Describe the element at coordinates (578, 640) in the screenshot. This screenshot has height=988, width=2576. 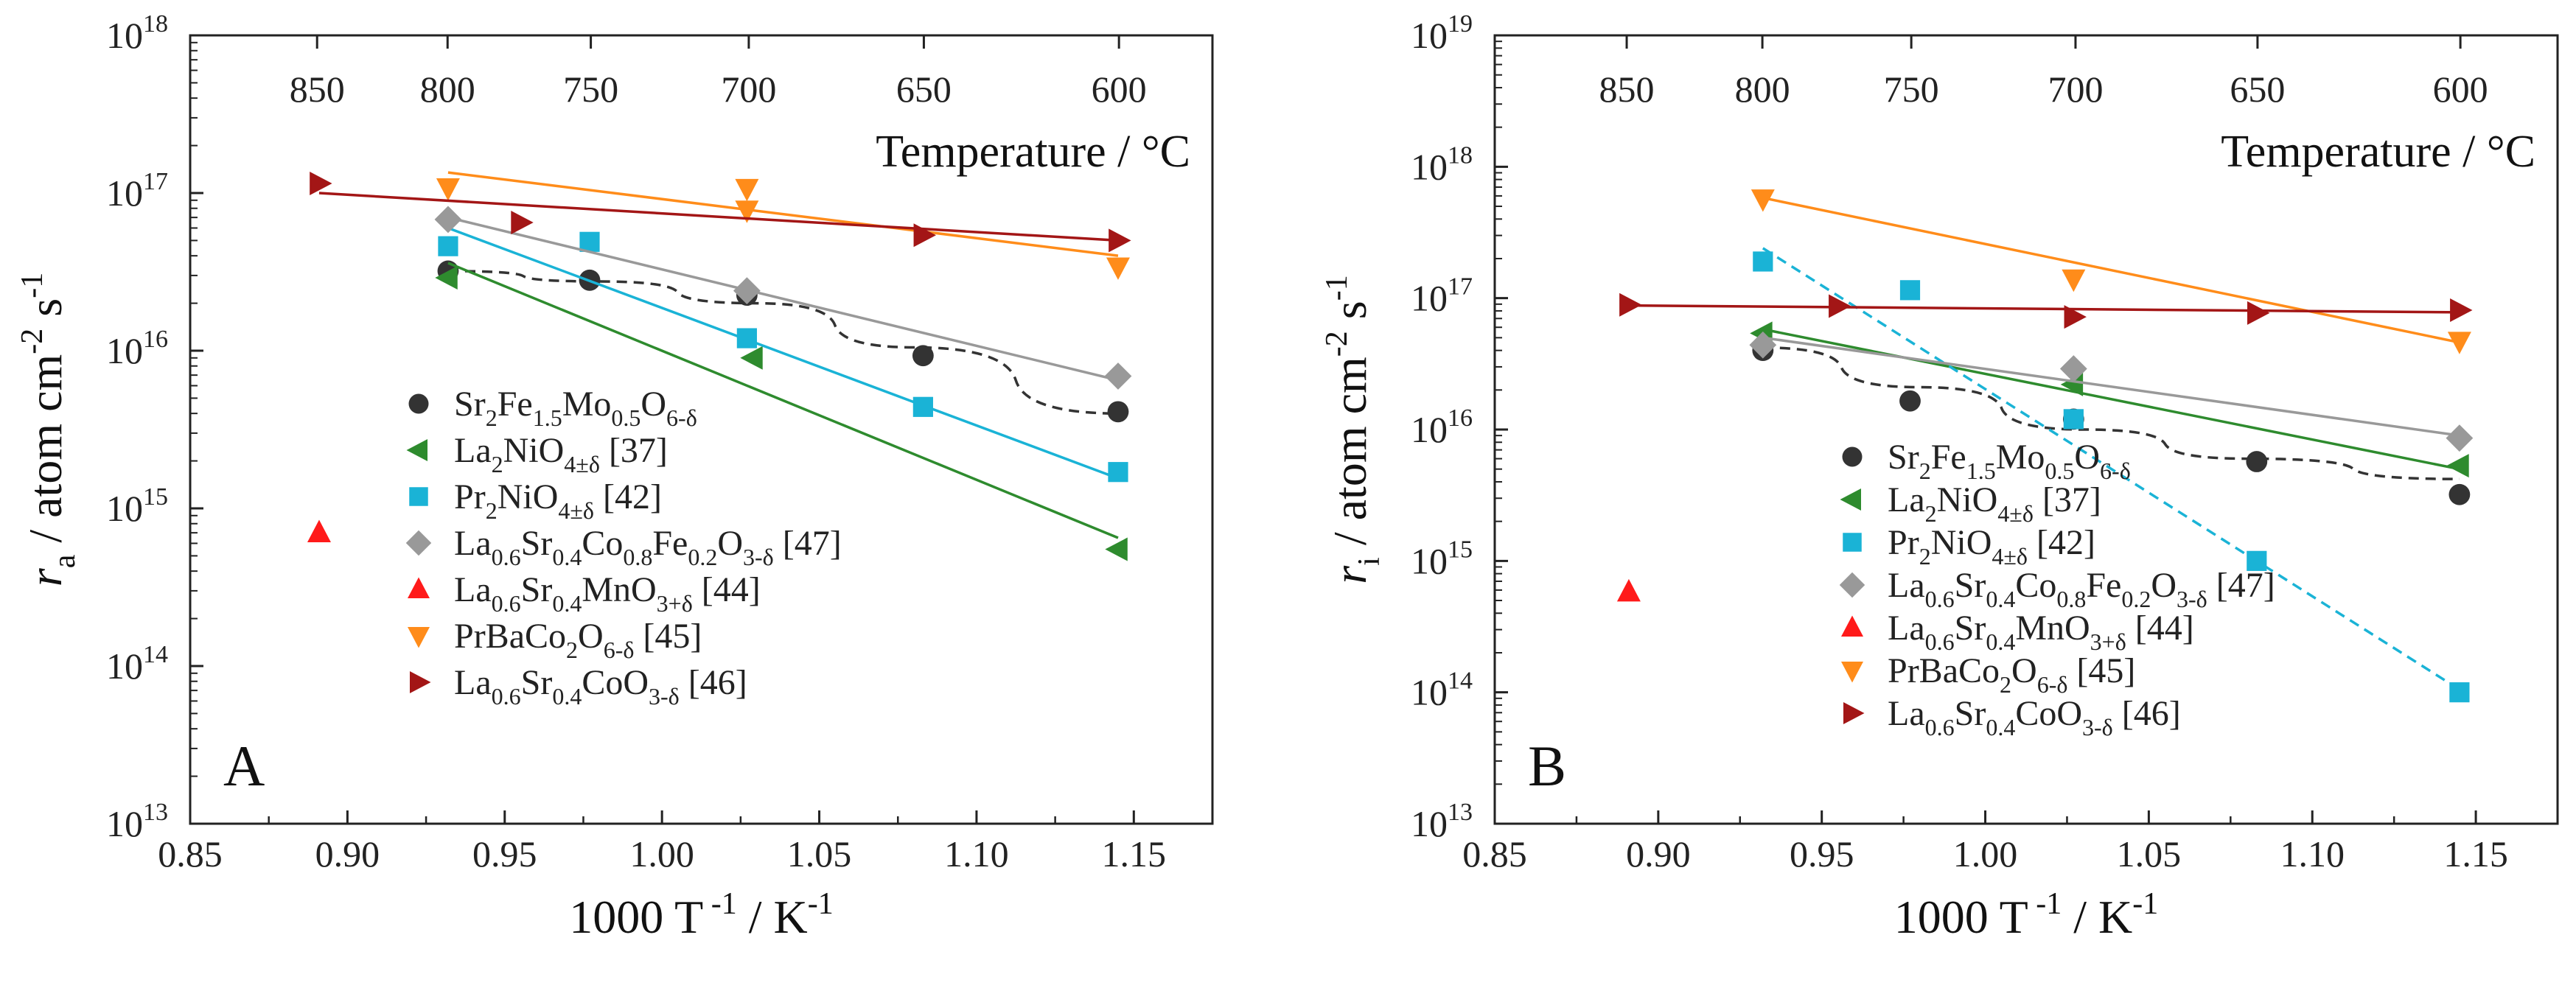
I see `legend-label: PrBaCo2O6-δ [45]` at that location.